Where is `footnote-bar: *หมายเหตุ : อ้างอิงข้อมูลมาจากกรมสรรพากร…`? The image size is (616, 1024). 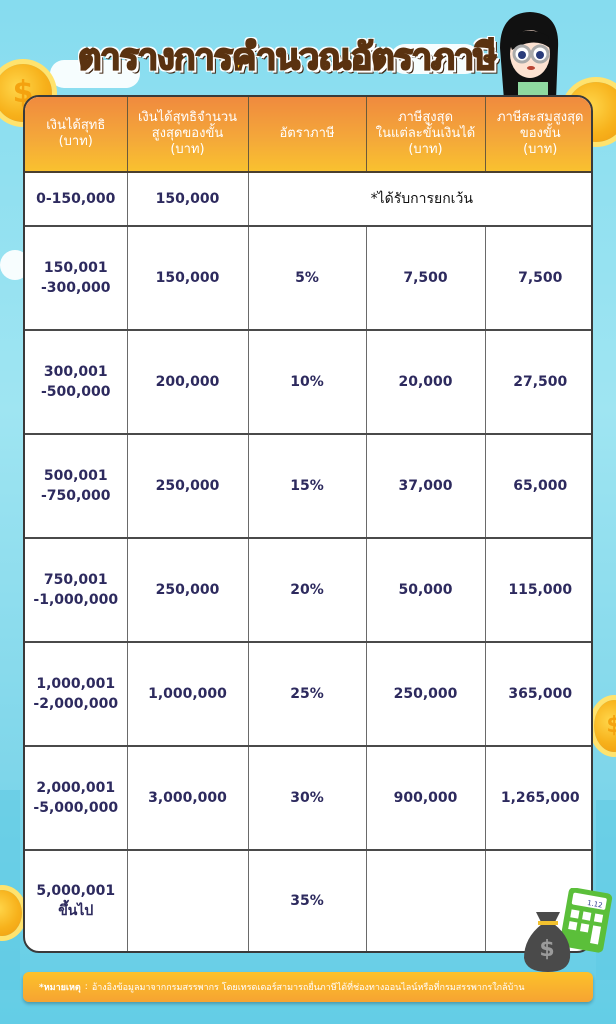 footnote-bar: *หมายเหตุ : อ้างอิงข้อมูลมาจากกรมสรรพากร… is located at coordinates (308, 987).